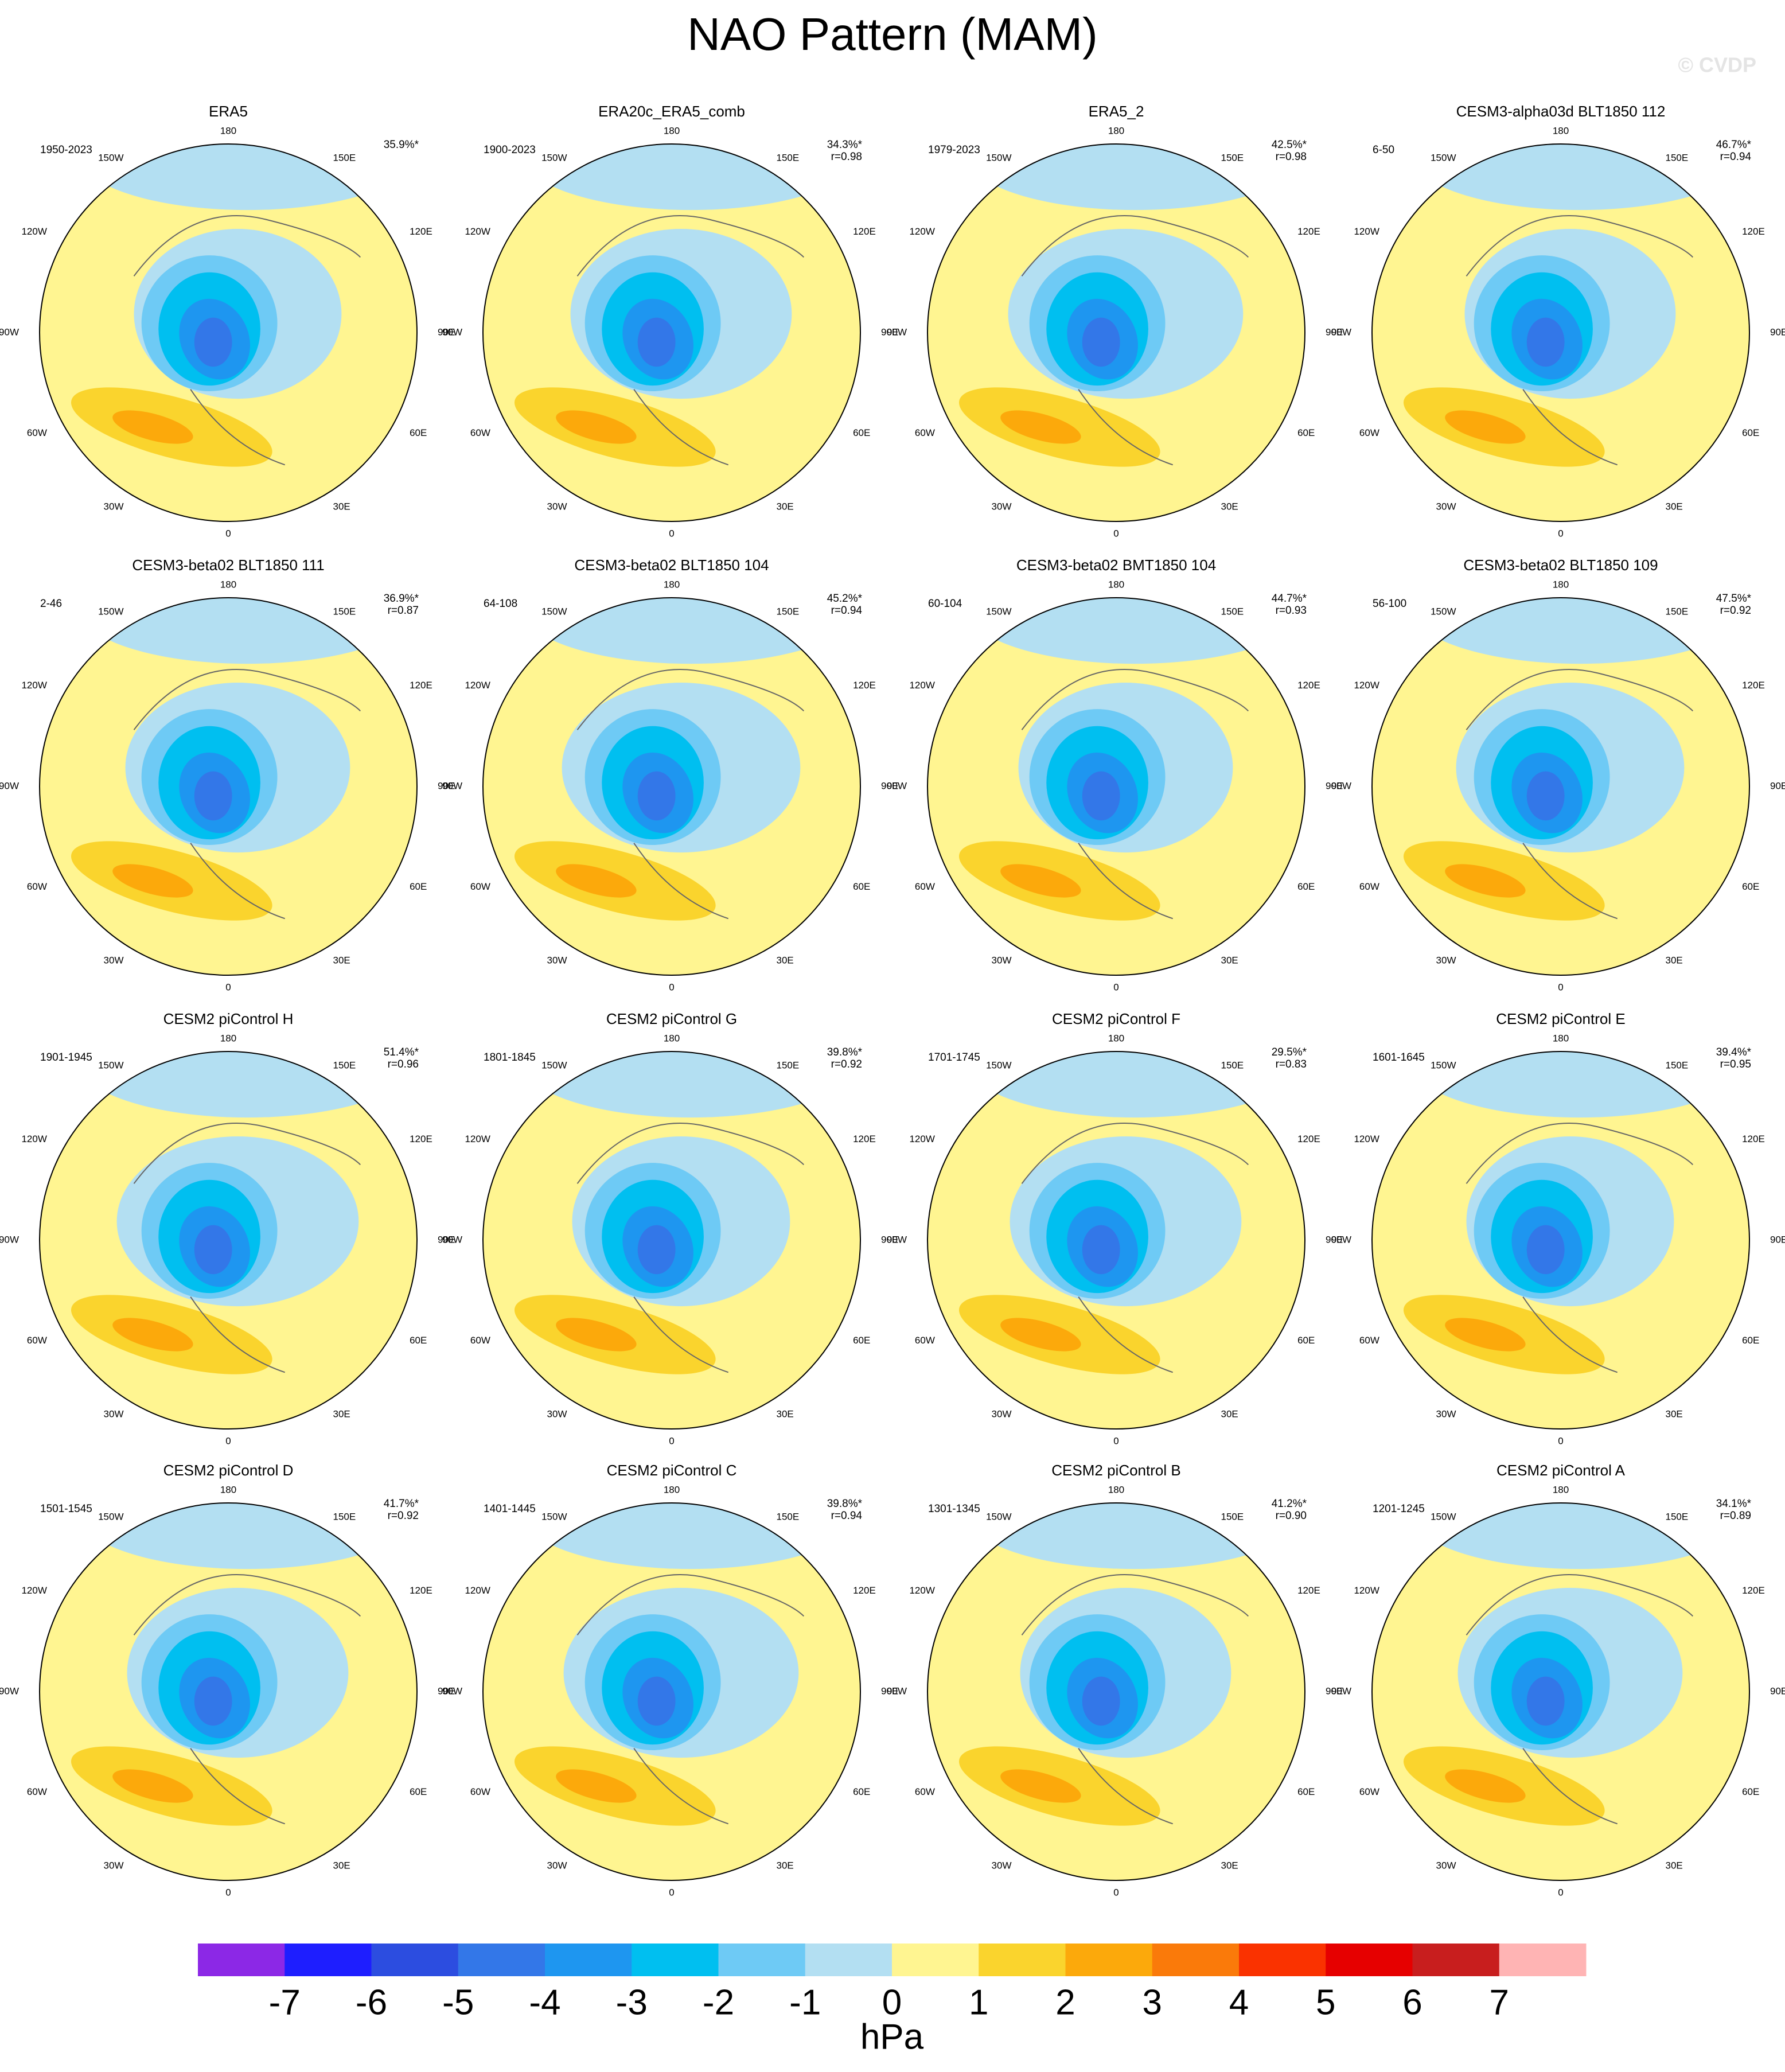 This screenshot has height=2072, width=1785. Describe the element at coordinates (1734, 1504) in the screenshot. I see `panel-variance: 34.1%*` at that location.